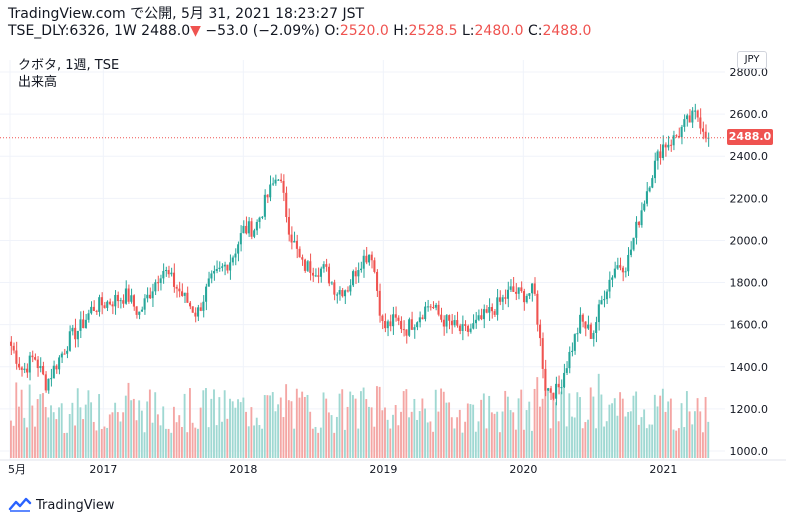 Image resolution: width=786 pixels, height=522 pixels. What do you see at coordinates (752, 60) in the screenshot?
I see `currency-button: JPY` at bounding box center [752, 60].